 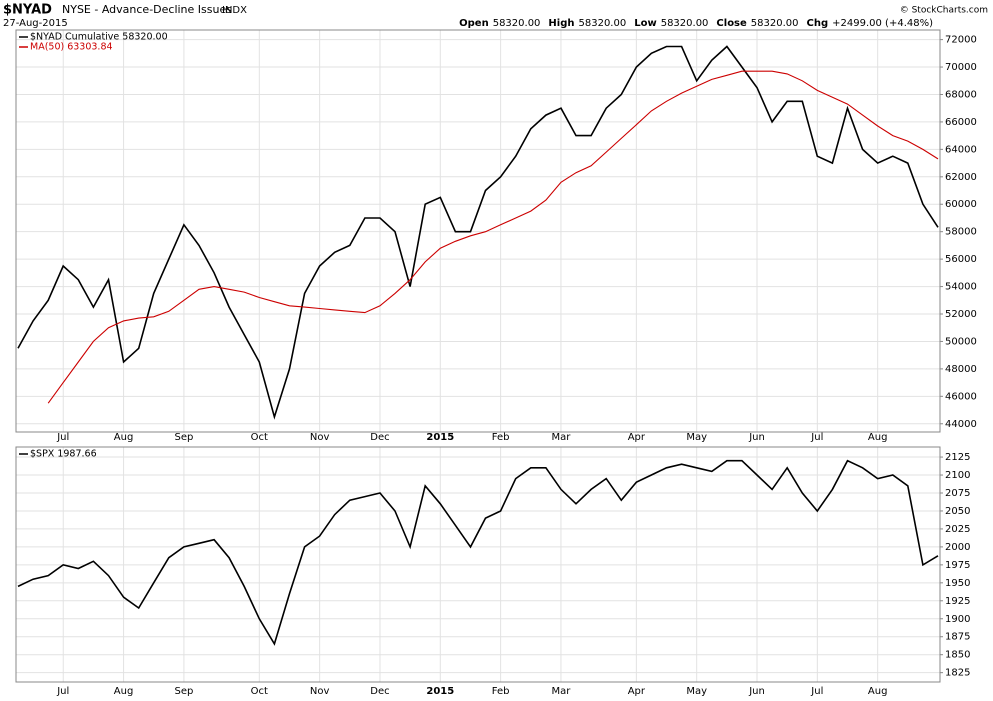 What do you see at coordinates (957, 547) in the screenshot?
I see `y-tick-label: 2000` at bounding box center [957, 547].